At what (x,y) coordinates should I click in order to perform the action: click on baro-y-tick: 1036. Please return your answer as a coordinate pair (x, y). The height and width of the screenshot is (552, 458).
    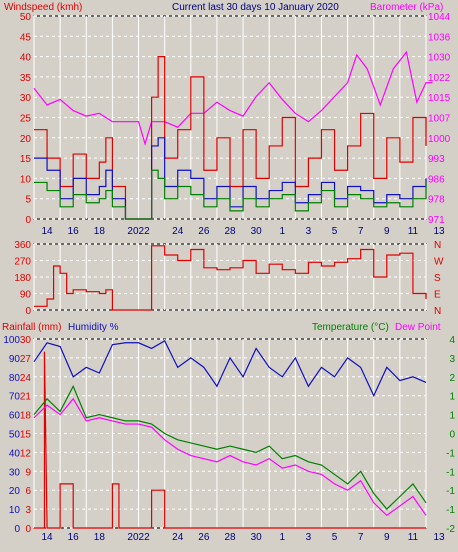
    Looking at the image, I should click on (439, 37).